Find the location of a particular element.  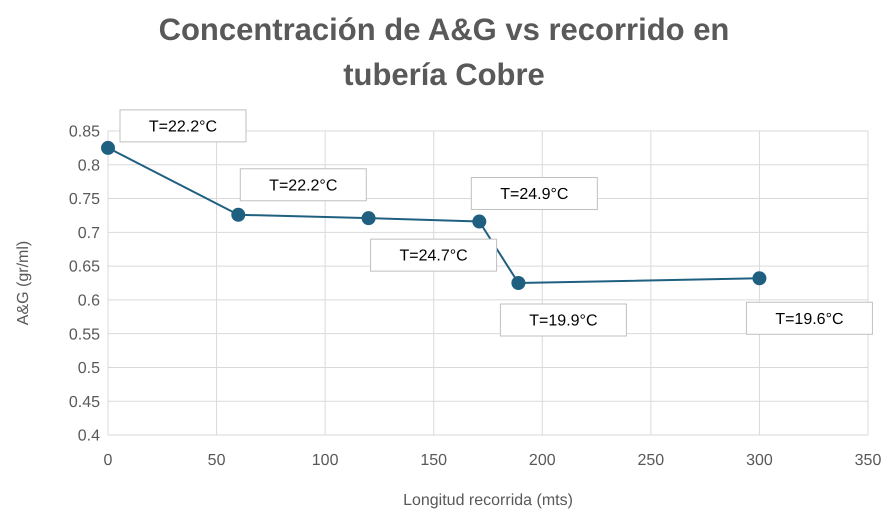

x-tick-label: 250 is located at coordinates (651, 460).